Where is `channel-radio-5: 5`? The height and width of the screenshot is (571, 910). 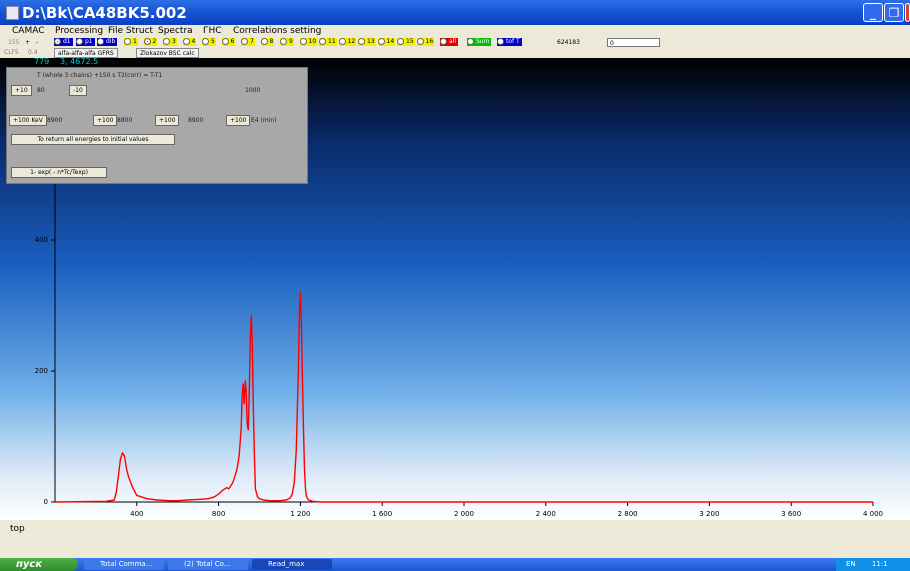
channel-radio-5: 5 is located at coordinates (209, 42).